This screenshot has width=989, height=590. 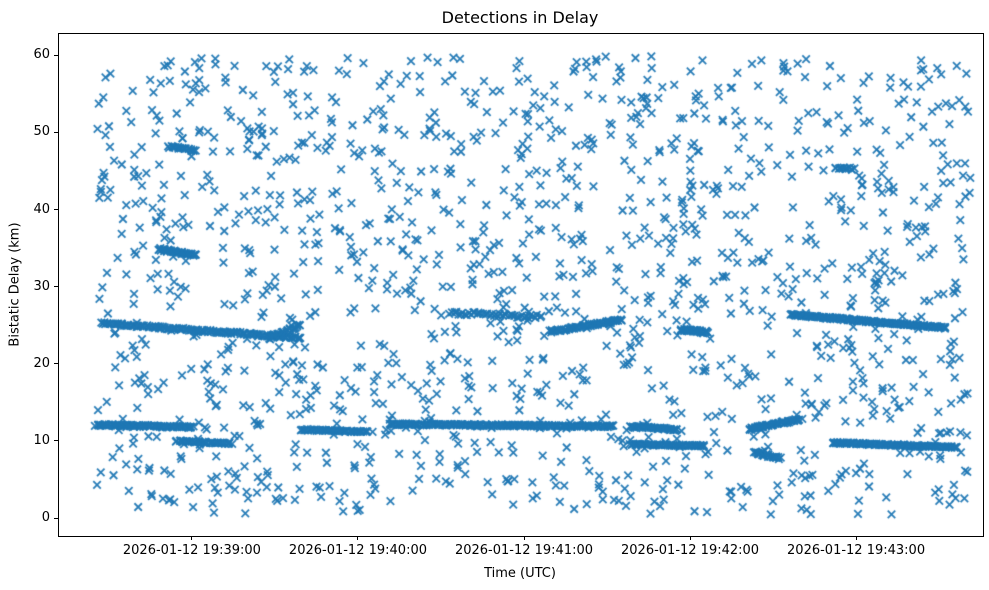 What do you see at coordinates (524, 550) in the screenshot?
I see `x-tick-label: 2026-01-12 19:41:00` at bounding box center [524, 550].